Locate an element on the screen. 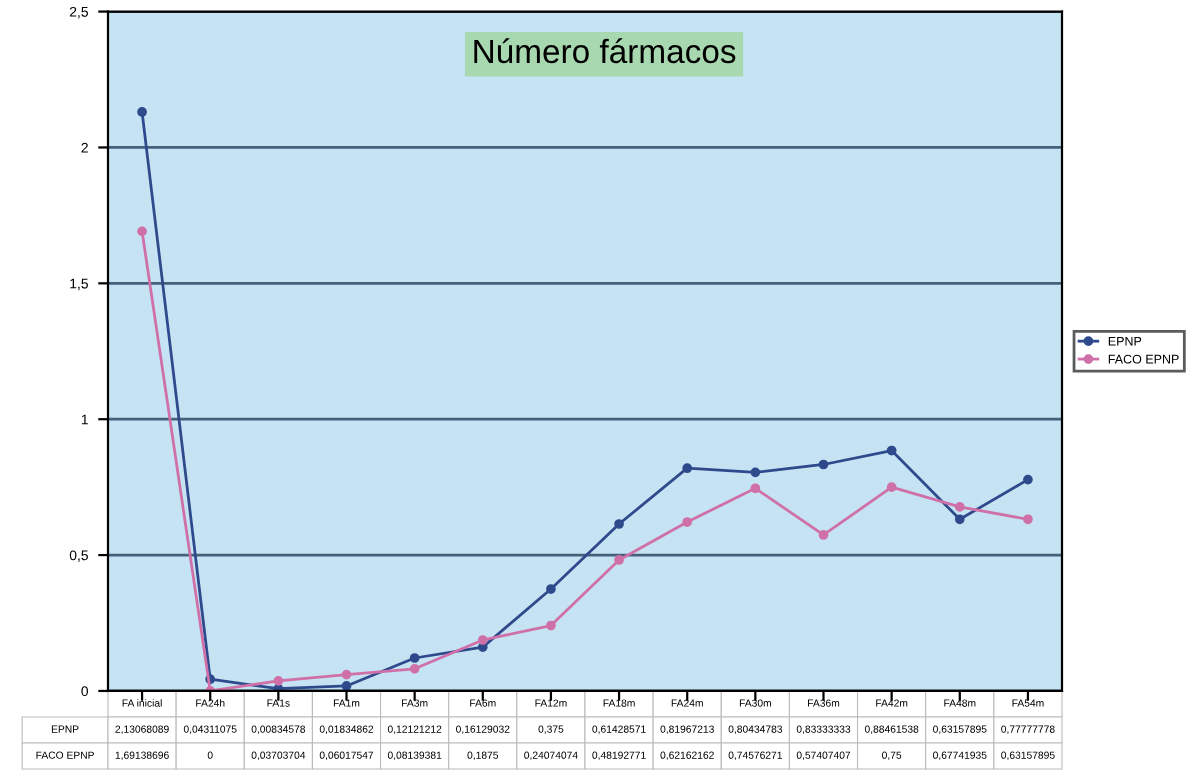 The width and height of the screenshot is (1200, 772). text: Número fármacos is located at coordinates (605, 51).